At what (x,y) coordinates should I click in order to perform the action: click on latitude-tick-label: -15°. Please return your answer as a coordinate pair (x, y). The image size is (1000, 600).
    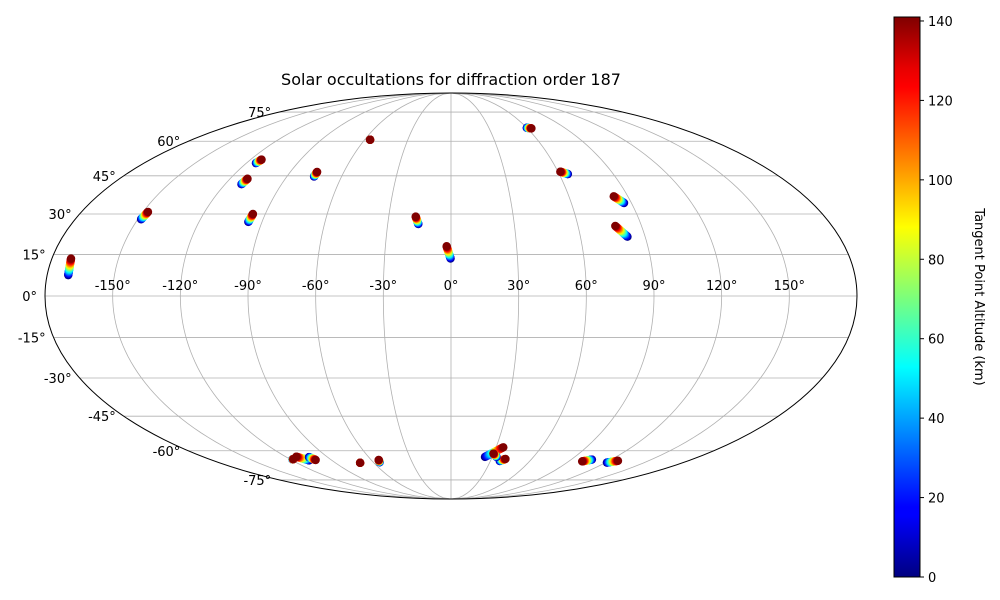
    Looking at the image, I should click on (32, 339).